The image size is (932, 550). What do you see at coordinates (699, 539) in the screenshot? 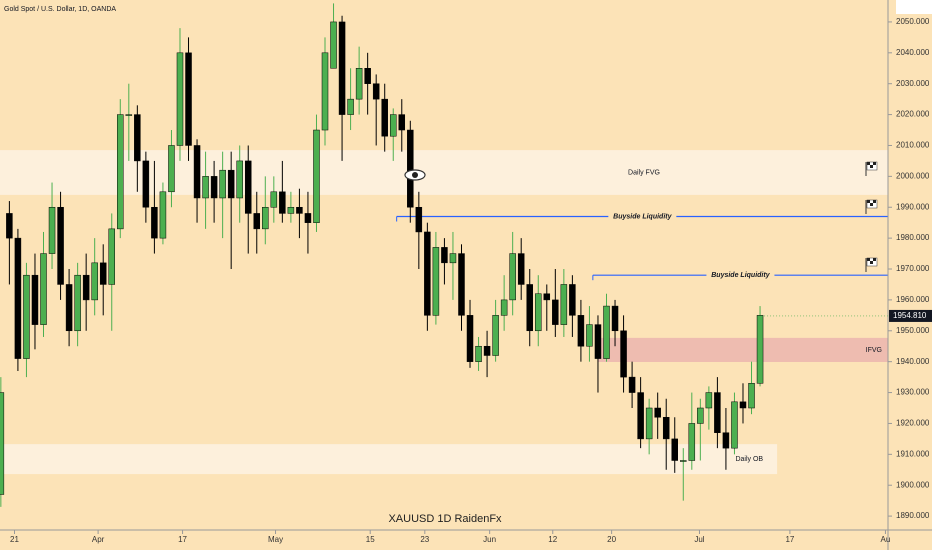
I see `x-tick-label: Jul` at bounding box center [699, 539].